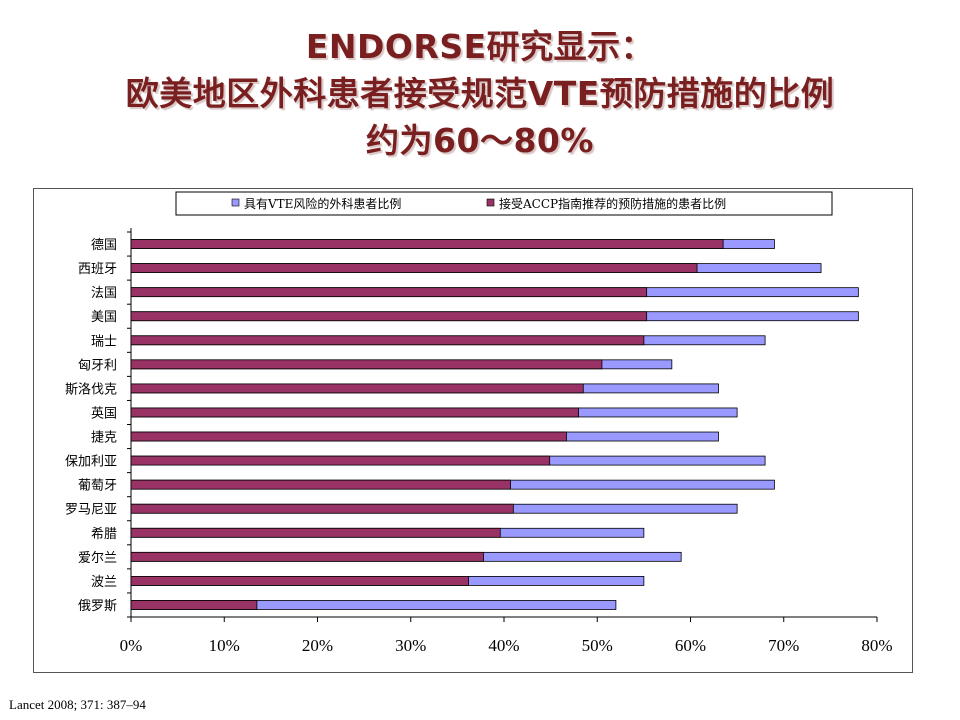 This screenshot has width=960, height=720. Describe the element at coordinates (104, 438) in the screenshot. I see `category-label: 捷克` at that location.